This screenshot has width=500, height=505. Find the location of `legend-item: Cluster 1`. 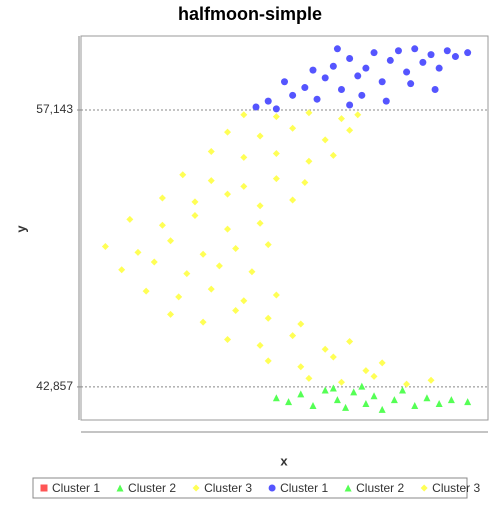

legend-item: Cluster 1 is located at coordinates (298, 488).